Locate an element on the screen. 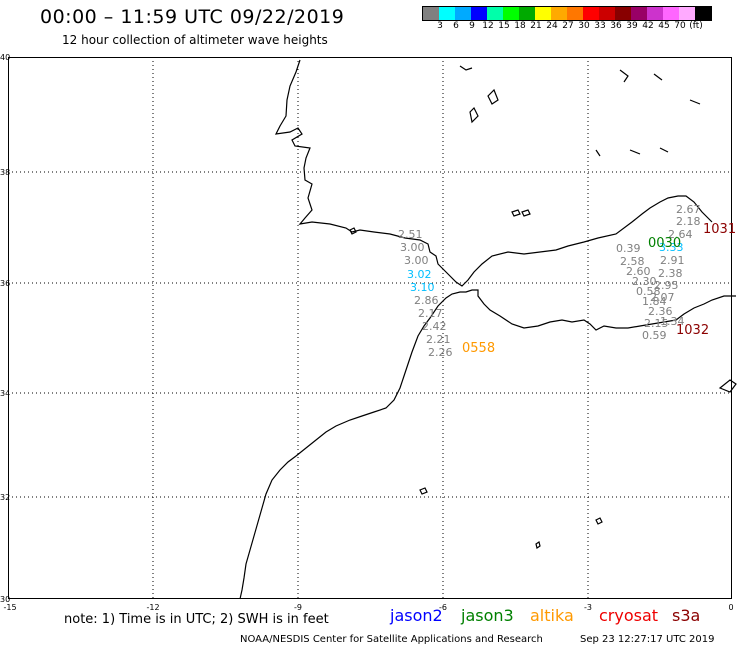  lat-label-40: 40 is located at coordinates (5, 57).